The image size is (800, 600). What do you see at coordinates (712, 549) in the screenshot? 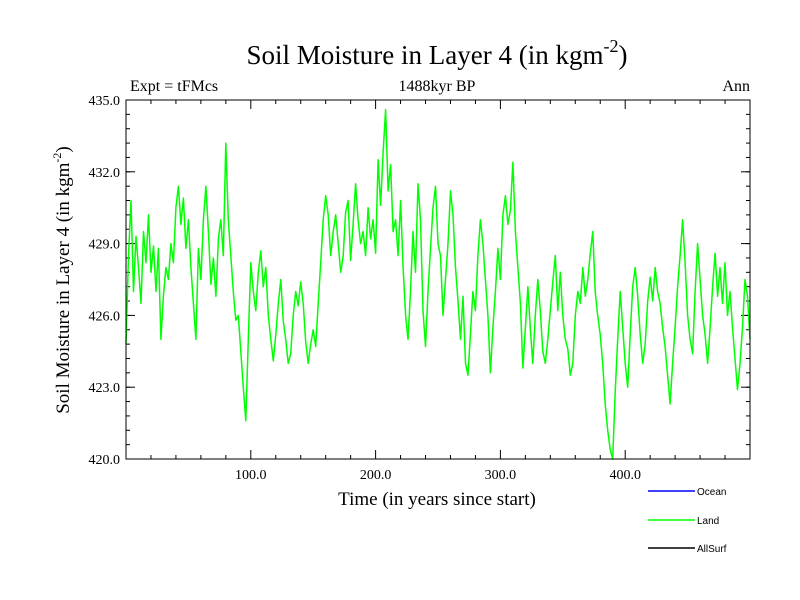
I see `legend-label-allsurf: AllSurf` at bounding box center [712, 549].